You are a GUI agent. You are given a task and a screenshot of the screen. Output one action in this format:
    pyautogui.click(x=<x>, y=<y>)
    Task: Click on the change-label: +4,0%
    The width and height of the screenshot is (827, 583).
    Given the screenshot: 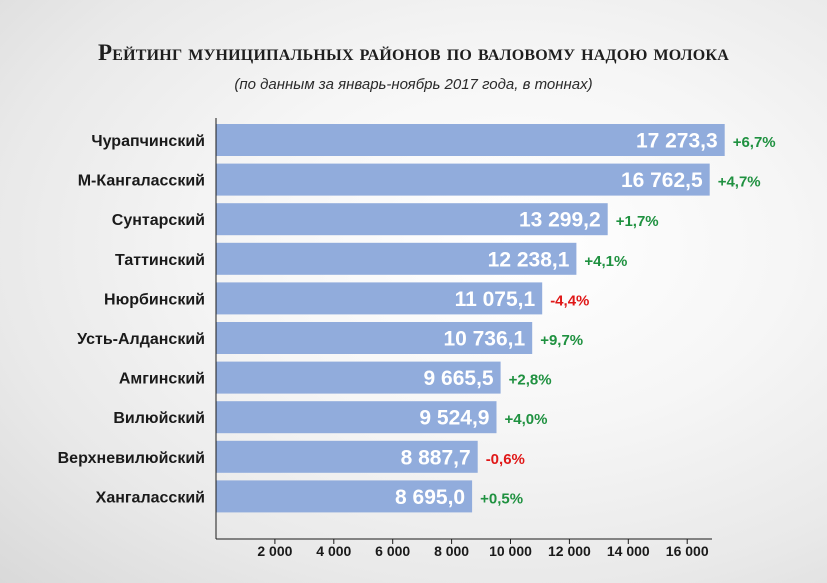 What is the action you would take?
    pyautogui.click(x=526, y=419)
    